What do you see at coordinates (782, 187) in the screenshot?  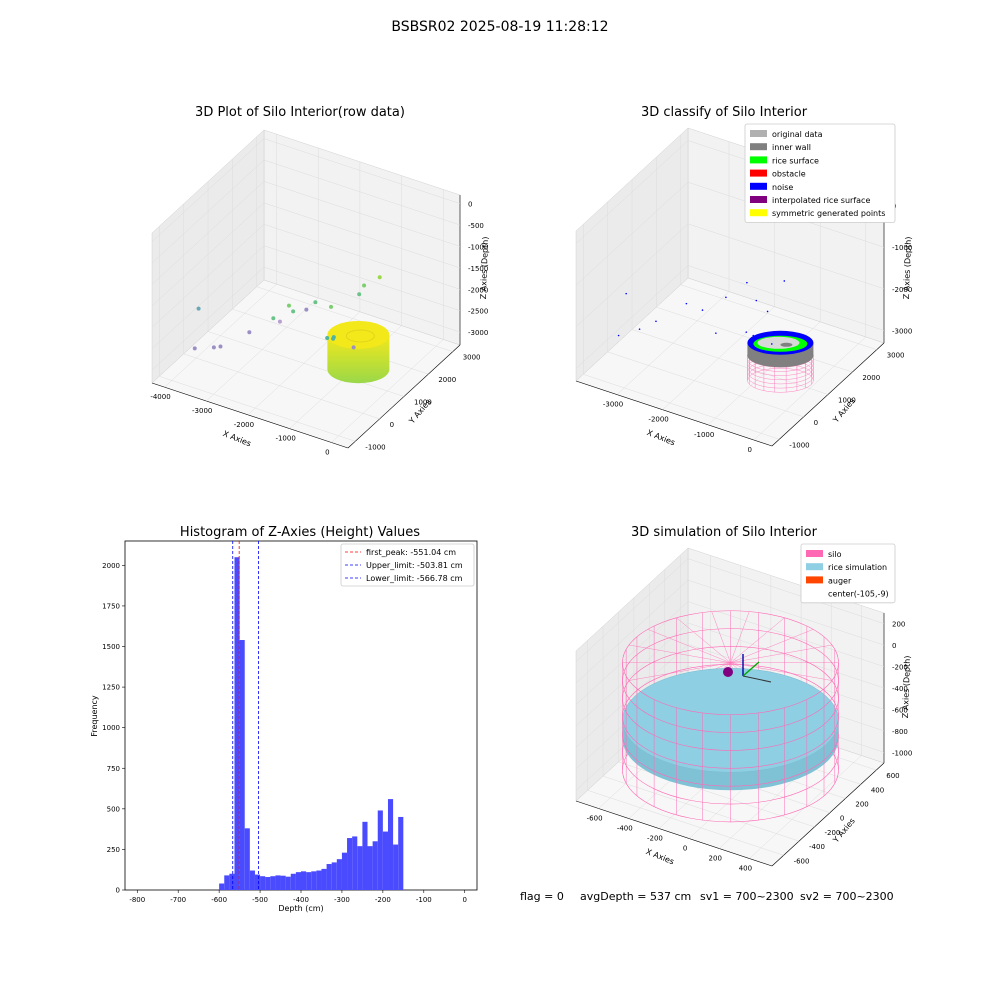 I see `classify-legend-label: noise` at bounding box center [782, 187].